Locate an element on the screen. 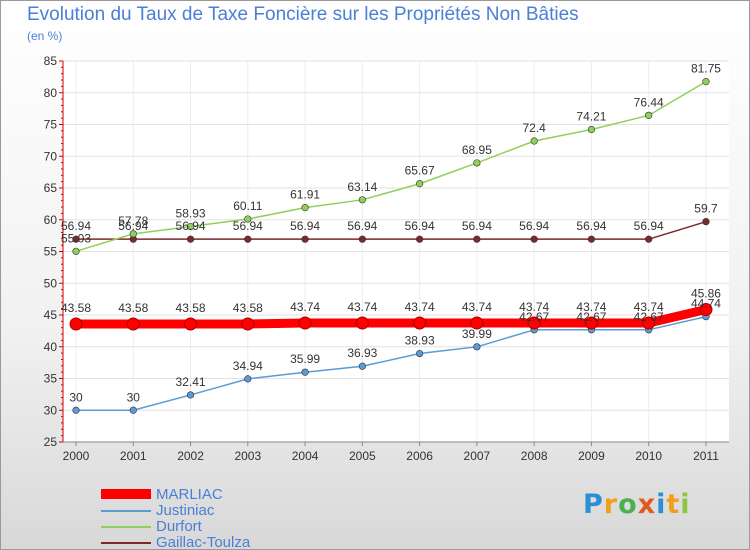 The width and height of the screenshot is (750, 550). data-label: 45.86 is located at coordinates (706, 294).